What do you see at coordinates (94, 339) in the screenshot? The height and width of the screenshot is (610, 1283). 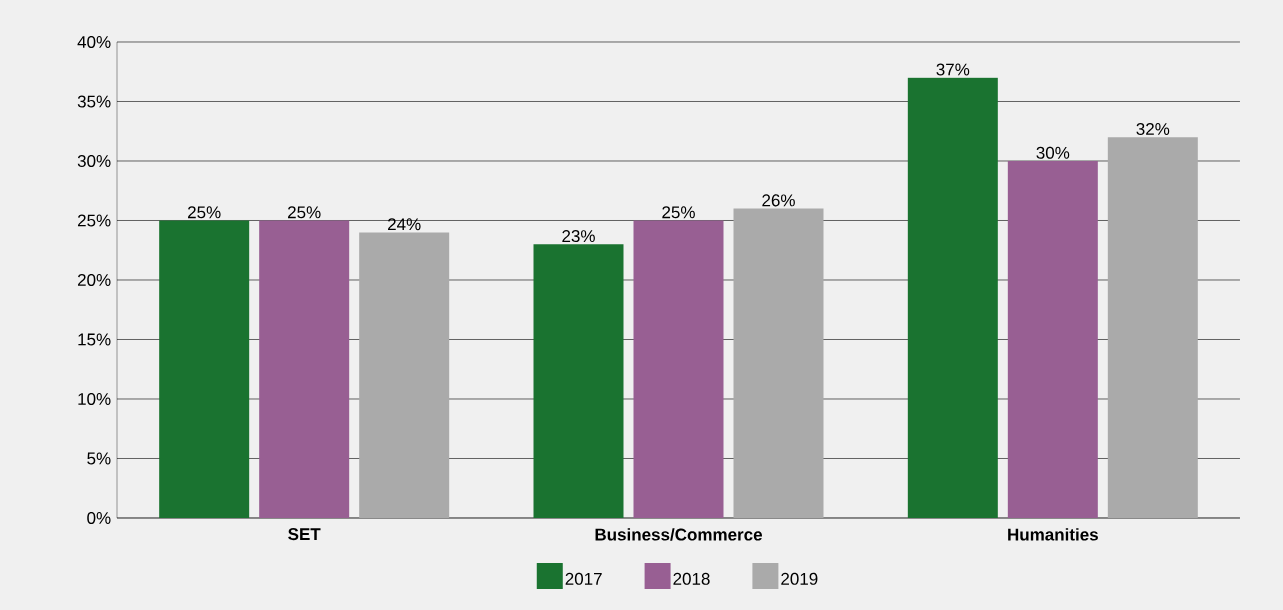 I see `y-tick-label: 15%` at bounding box center [94, 339].